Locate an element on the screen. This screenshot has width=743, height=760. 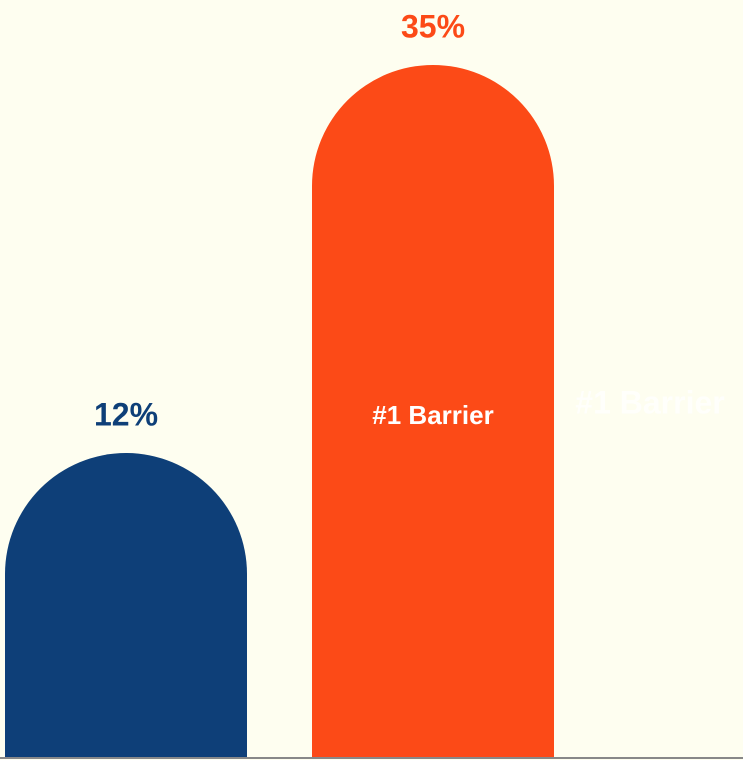
annotation: #1 Barrier is located at coordinates (432, 415).